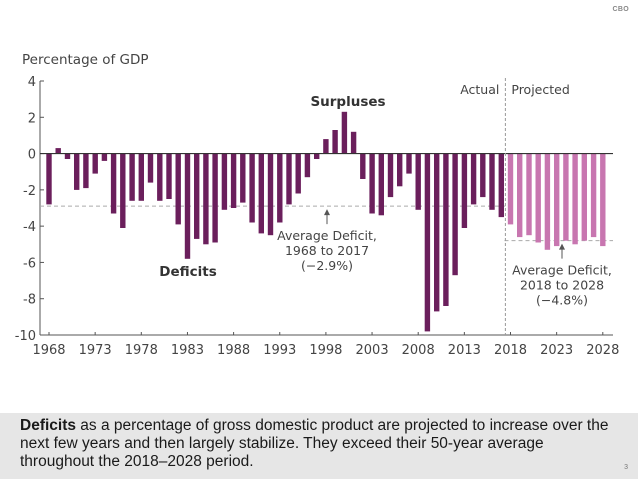 The image size is (638, 479). What do you see at coordinates (325, 350) in the screenshot?
I see `x-tick-label: 1998` at bounding box center [325, 350].